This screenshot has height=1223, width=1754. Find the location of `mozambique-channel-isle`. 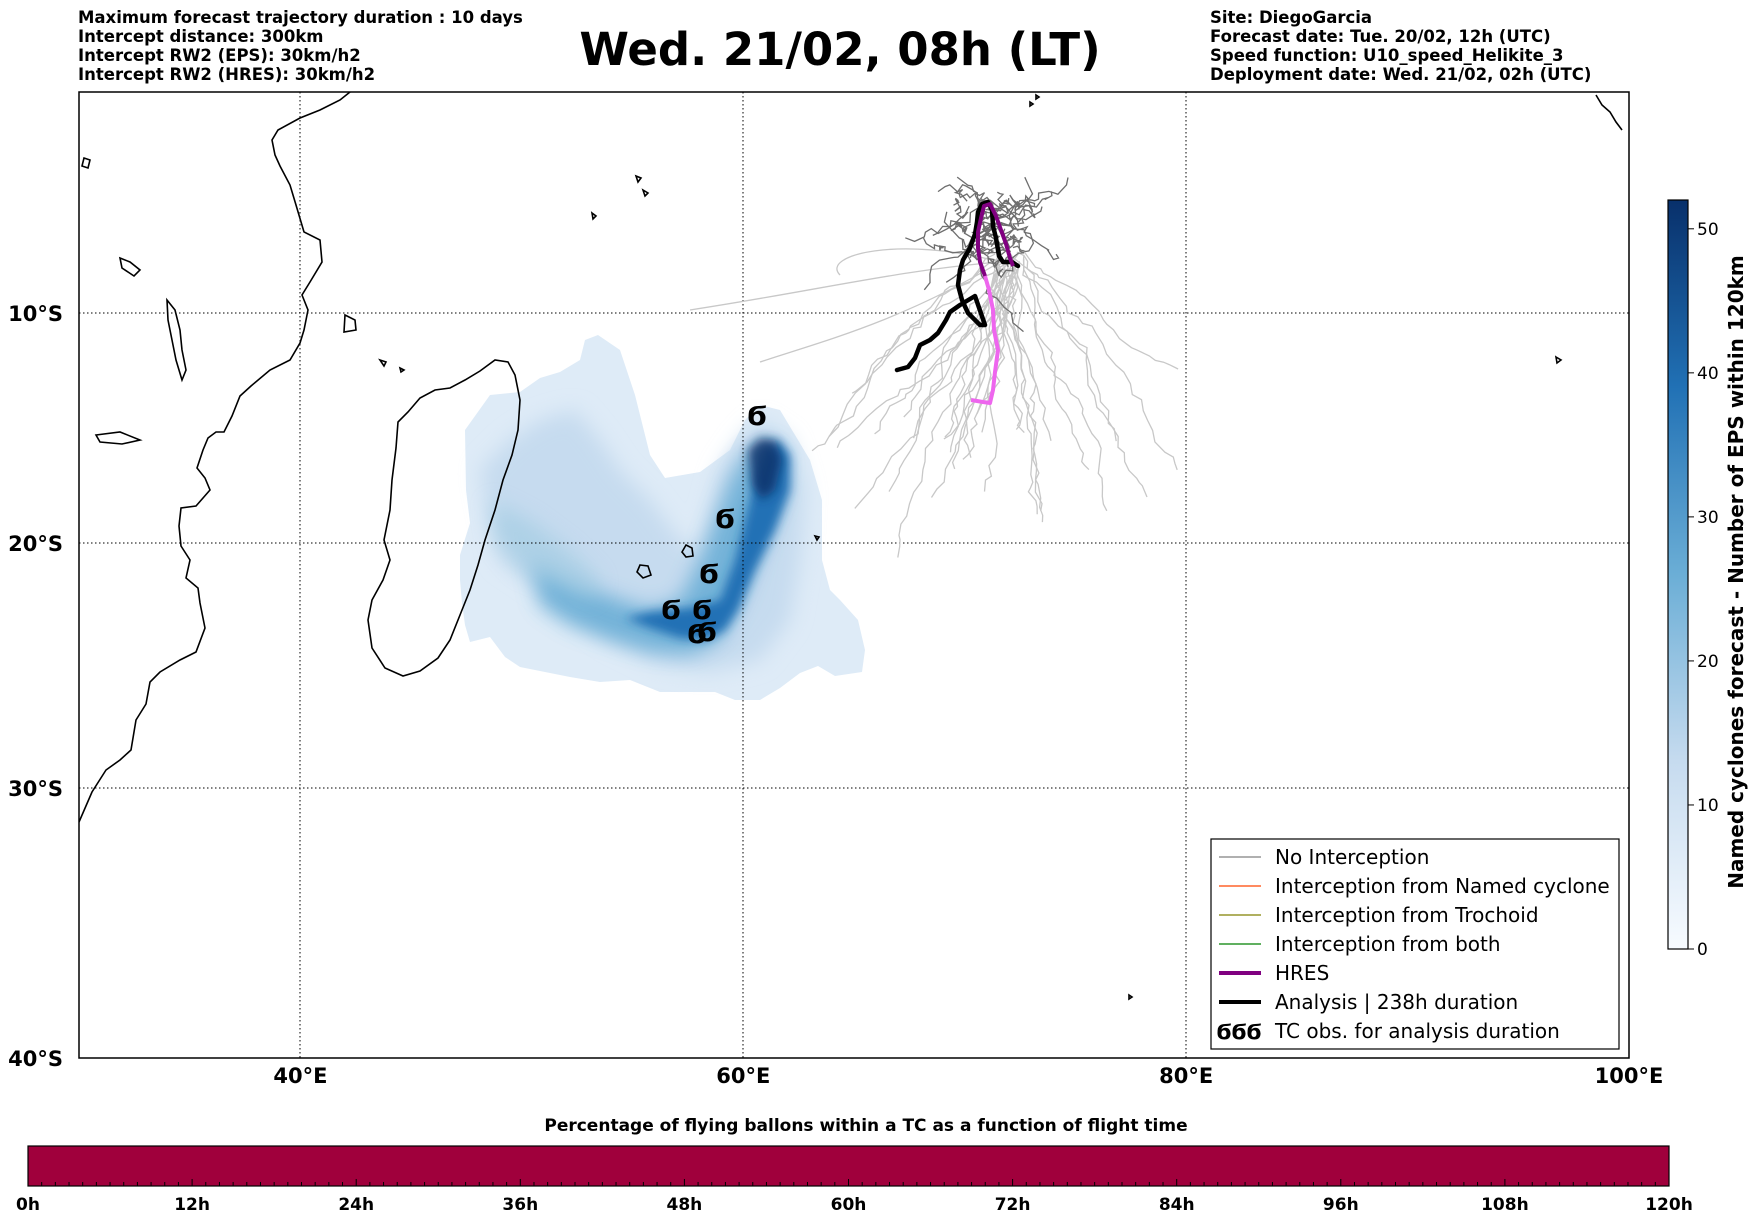

mozambique-channel-isle is located at coordinates (350, 323).